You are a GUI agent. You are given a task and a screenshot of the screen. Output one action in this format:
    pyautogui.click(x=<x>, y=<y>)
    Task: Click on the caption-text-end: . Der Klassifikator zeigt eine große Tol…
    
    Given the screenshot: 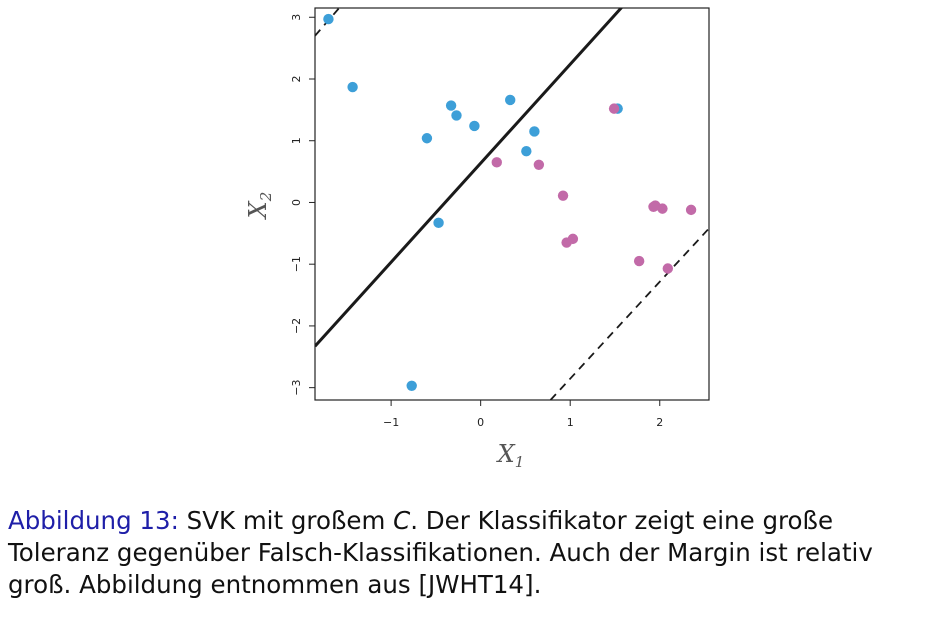 What is the action you would take?
    pyautogui.click(x=440, y=552)
    